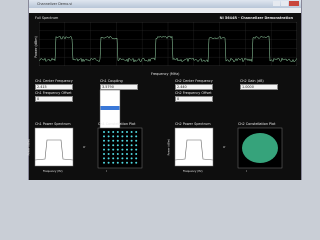 Image resolution: width=320 pixels, height=240 pixels. What do you see at coordinates (252, 81) in the screenshot?
I see `control-label: Ch2 Gain (dB)` at bounding box center [252, 81].